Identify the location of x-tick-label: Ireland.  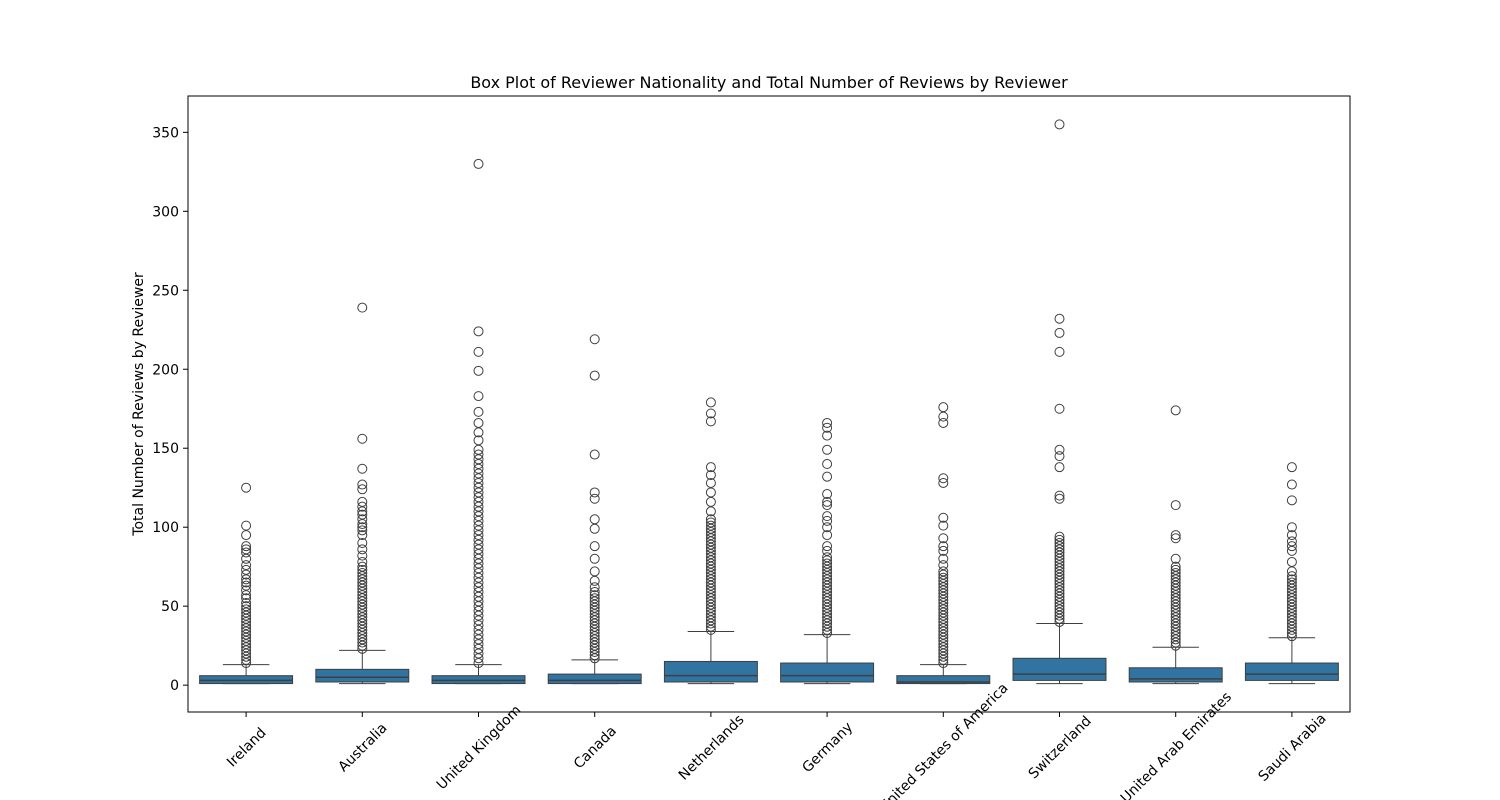
(247, 748).